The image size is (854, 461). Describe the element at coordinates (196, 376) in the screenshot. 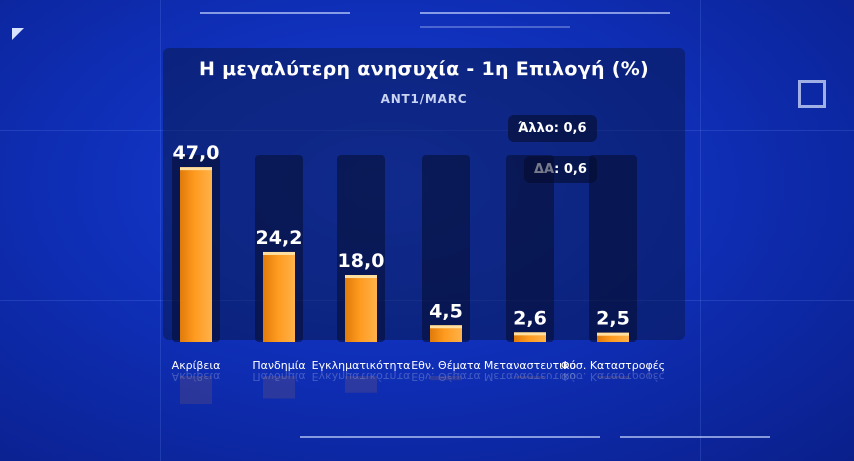

I see `category-label-reflection: Ακρίβεια` at that location.